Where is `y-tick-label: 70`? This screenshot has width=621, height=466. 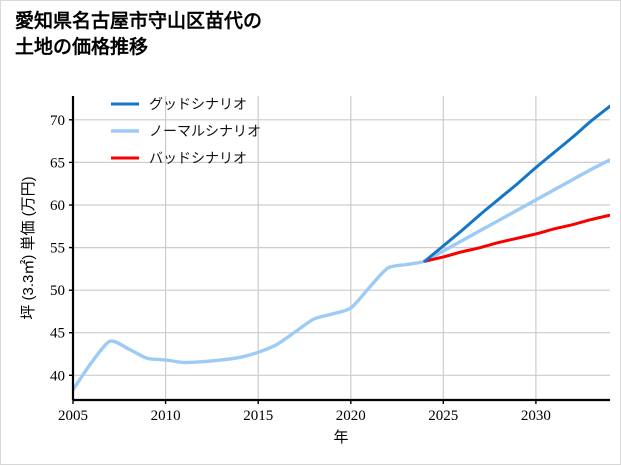 y-tick-label: 70 is located at coordinates (57, 121).